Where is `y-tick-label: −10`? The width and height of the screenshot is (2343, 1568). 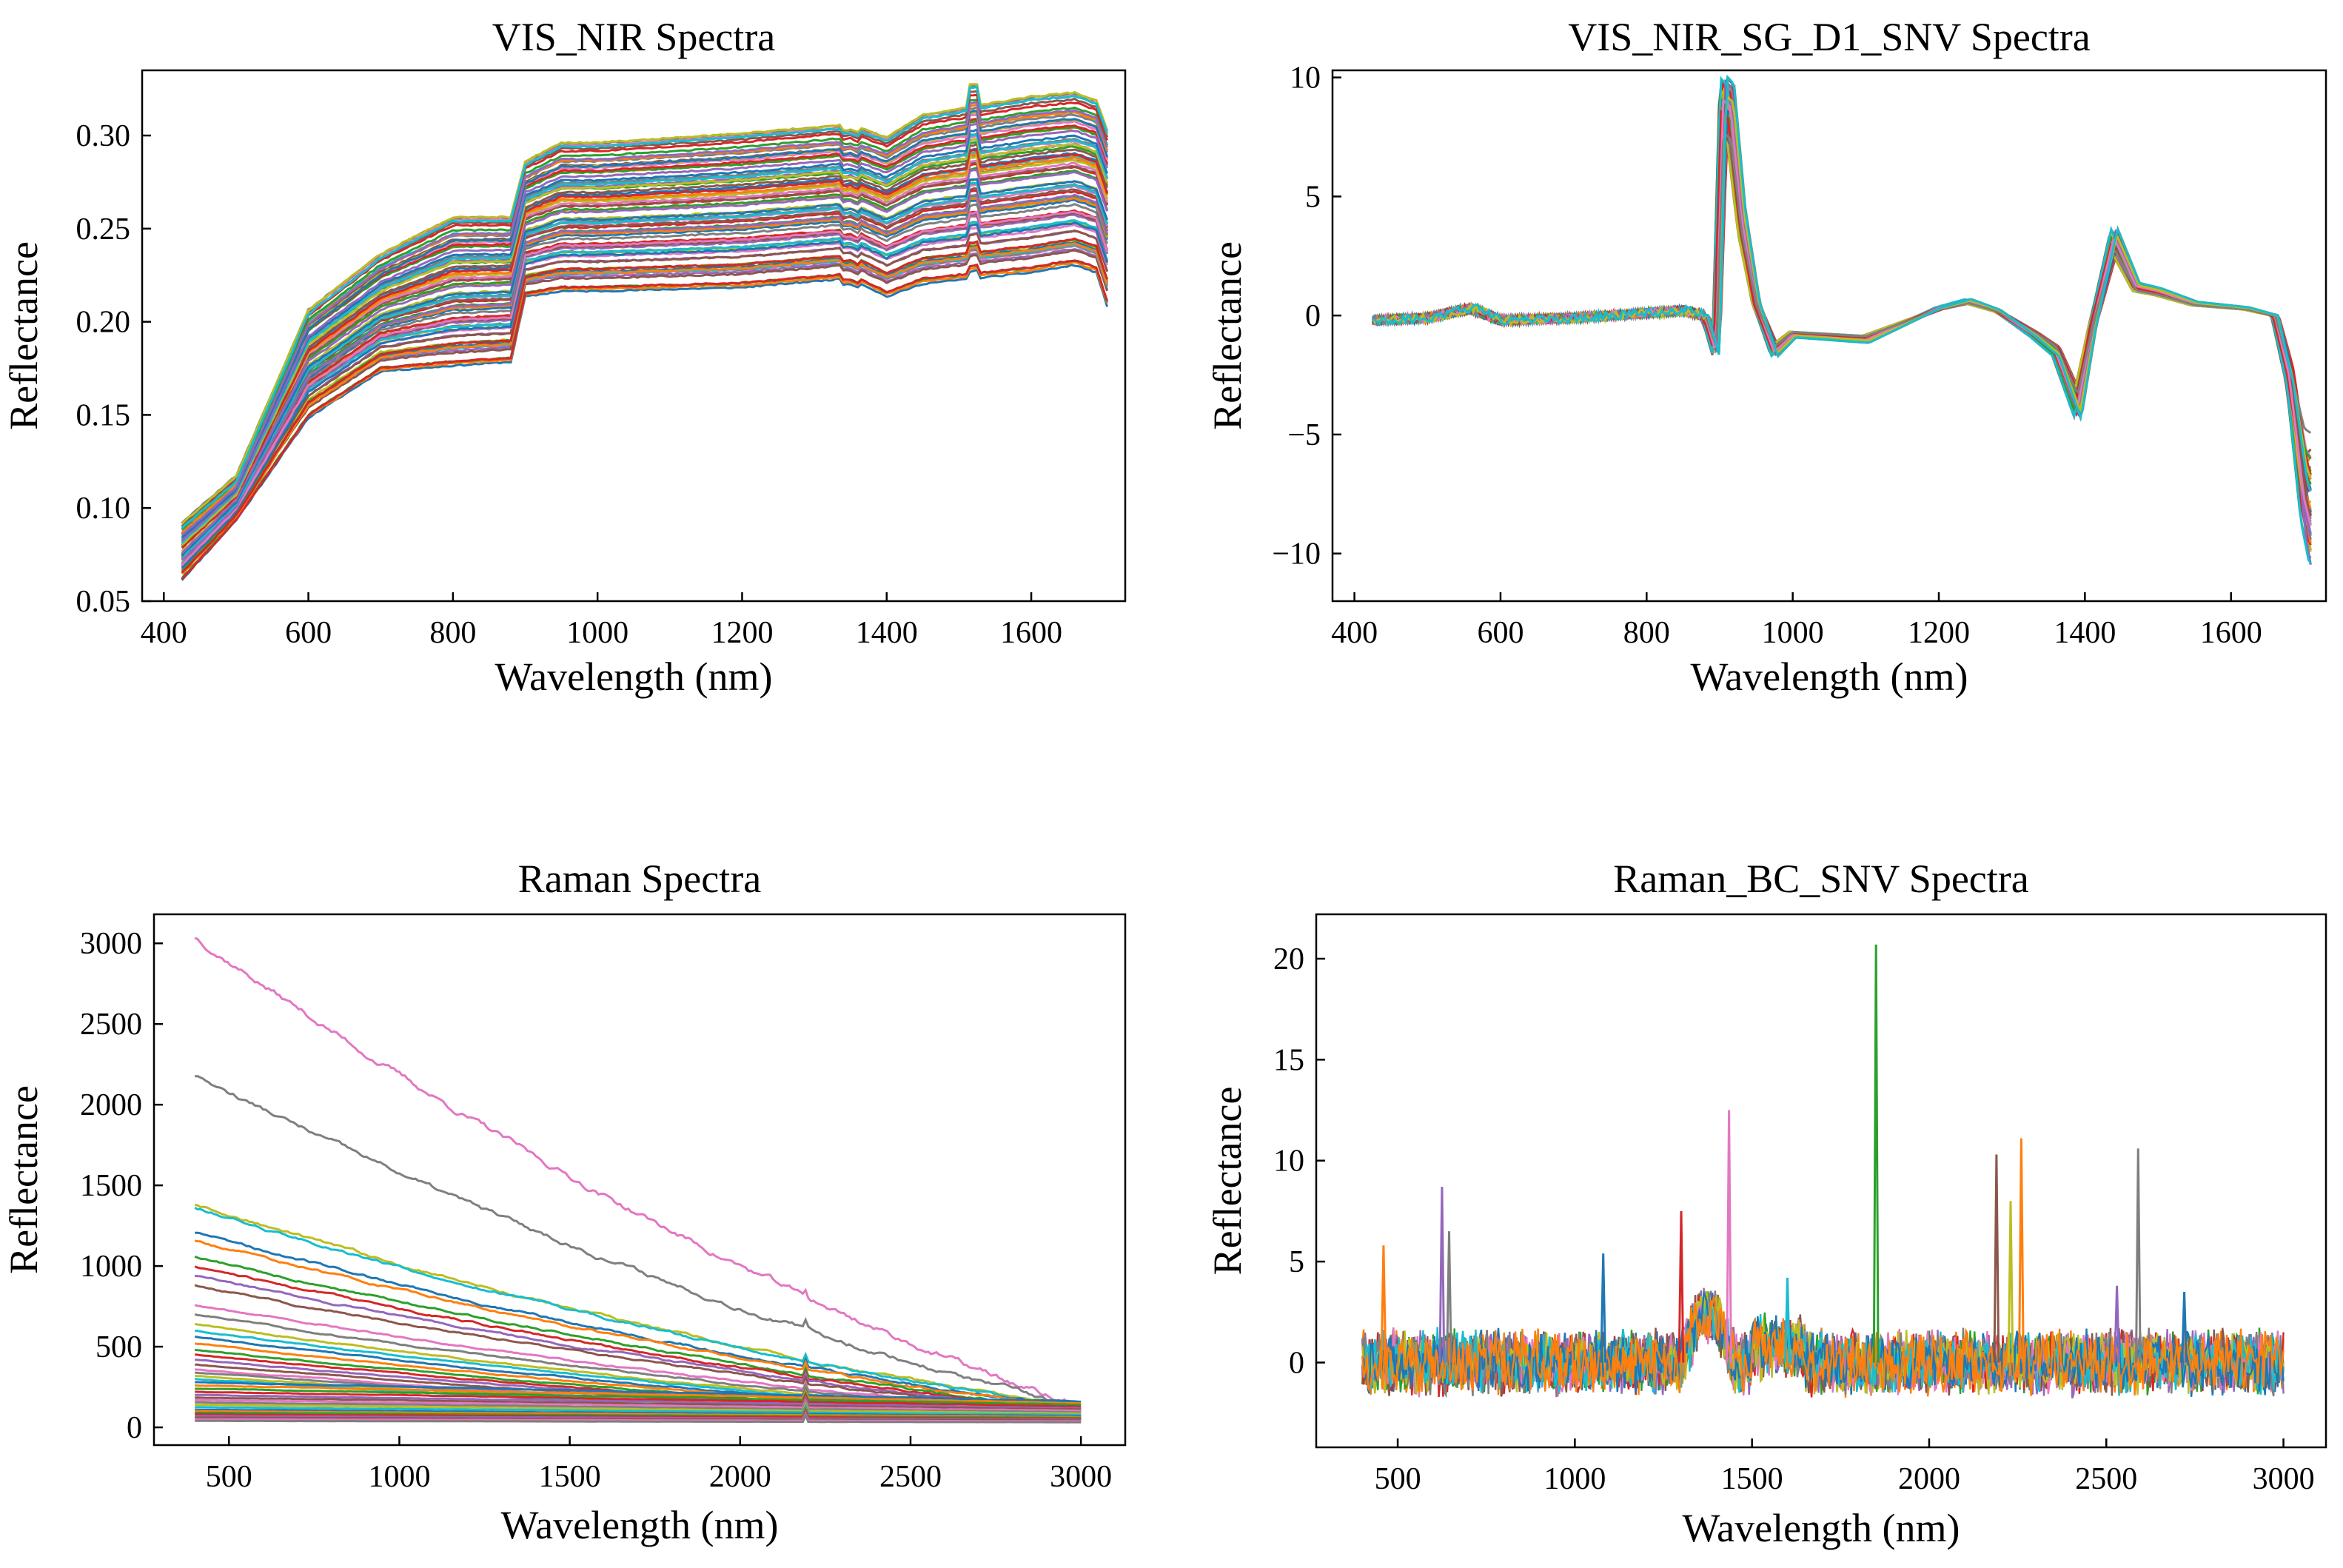
y-tick-label: −10 is located at coordinates (1296, 554).